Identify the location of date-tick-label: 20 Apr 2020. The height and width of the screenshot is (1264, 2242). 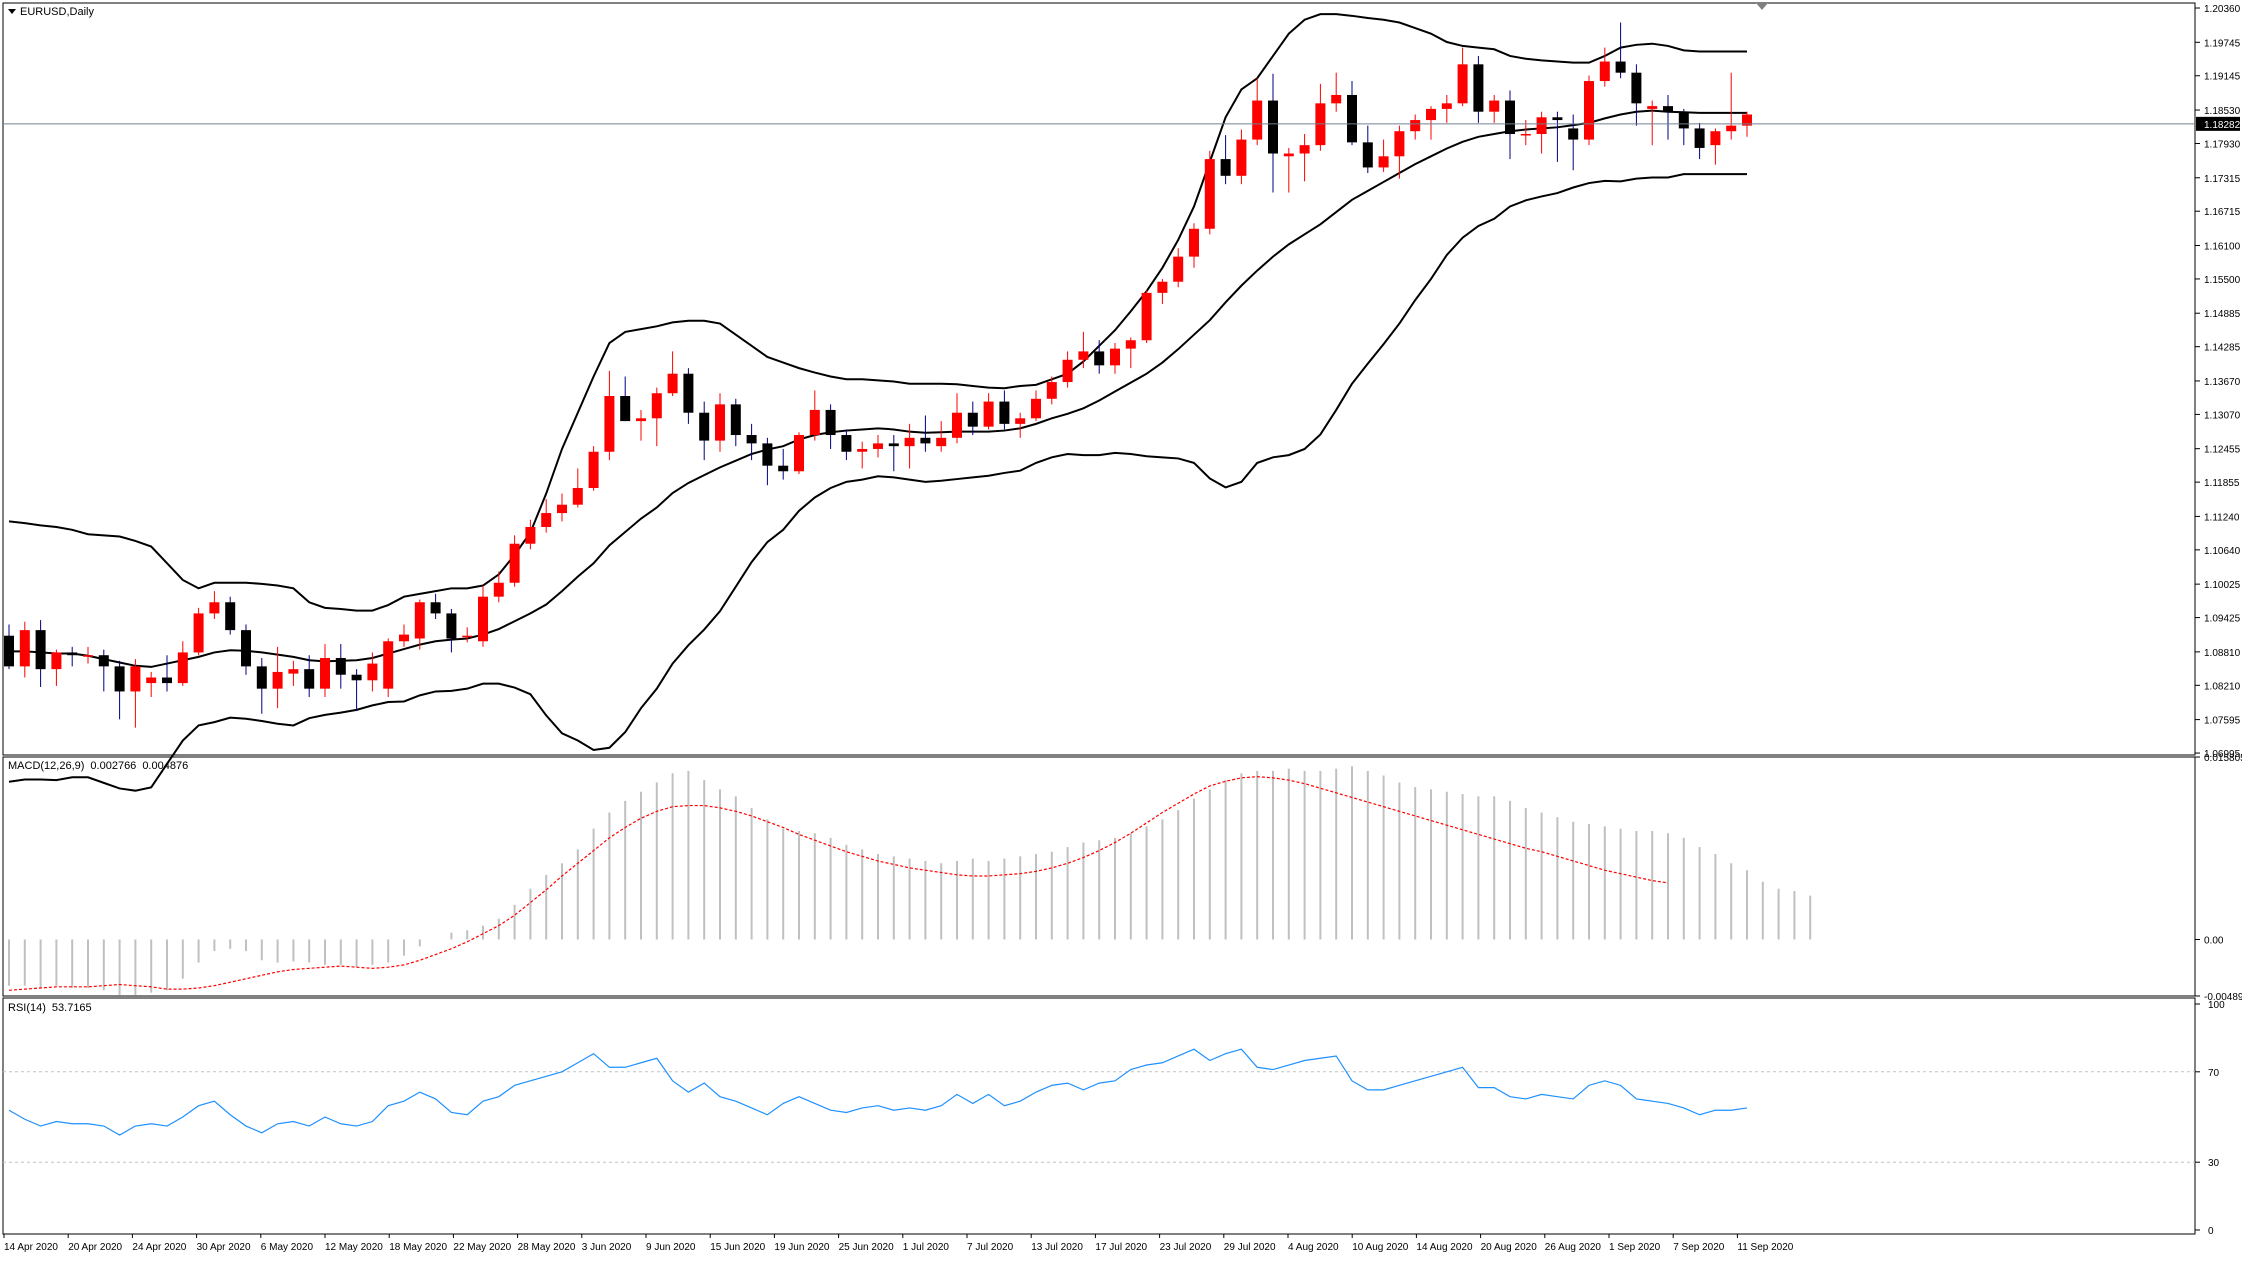
(95, 1247).